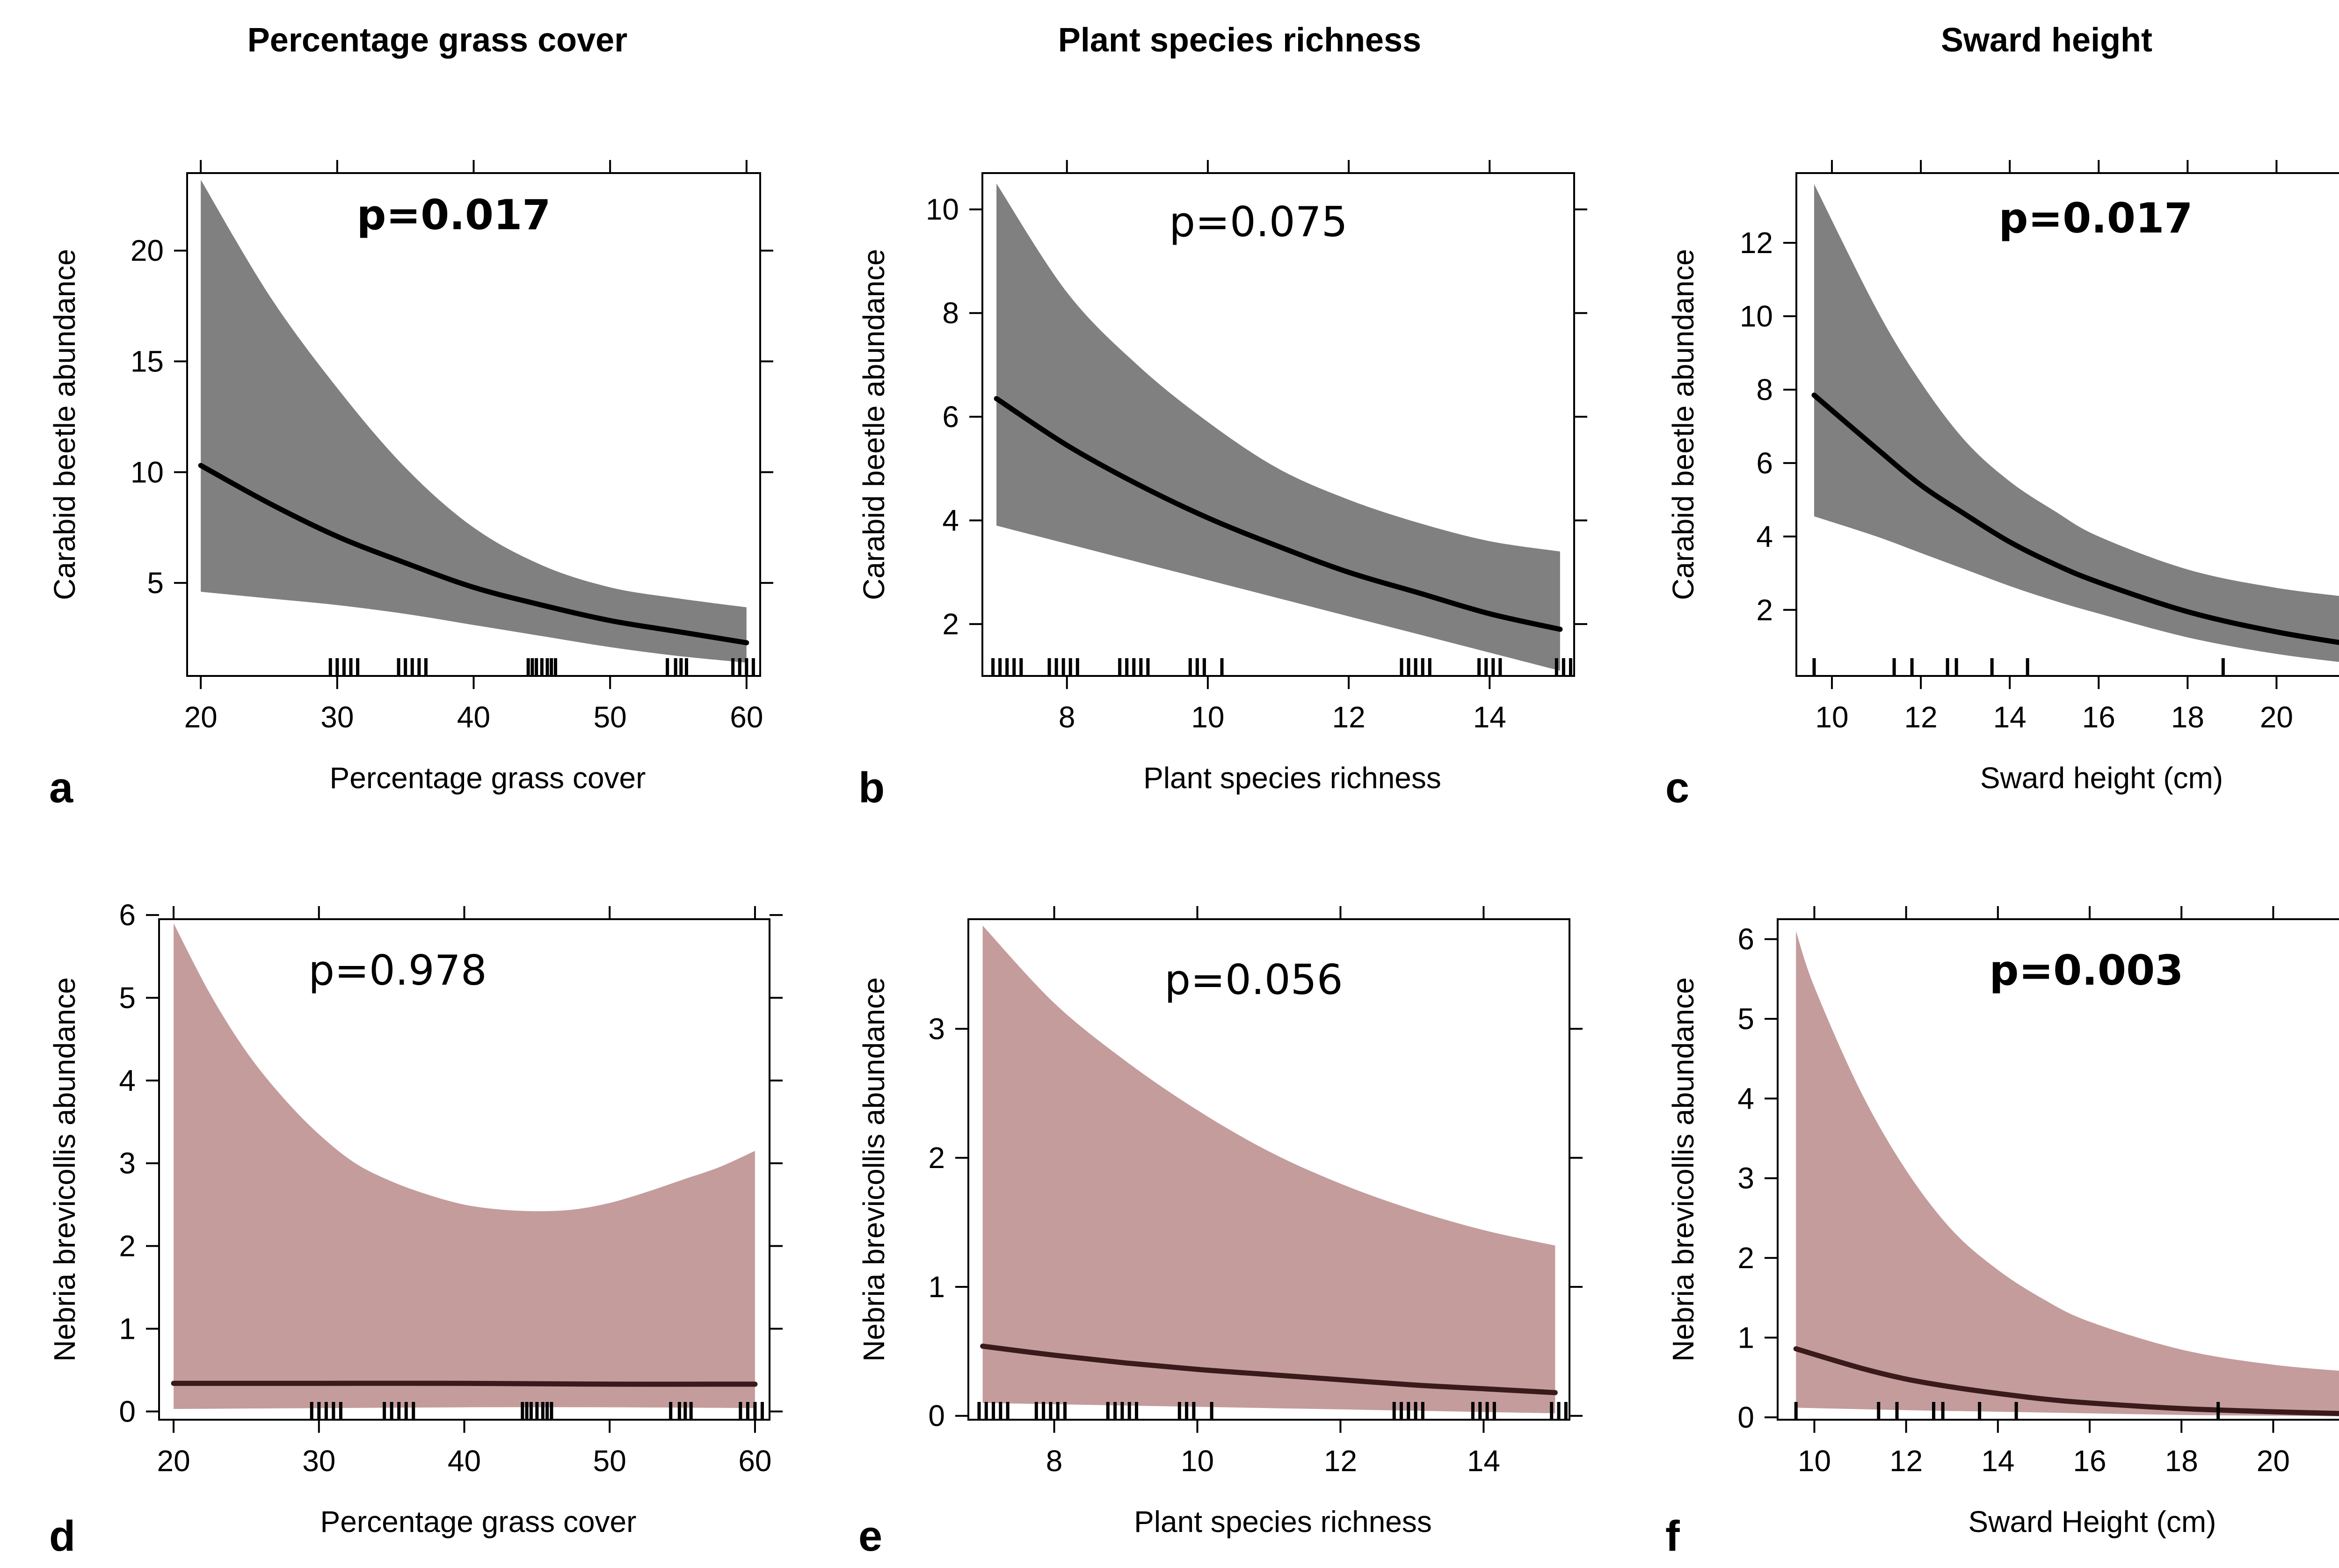 This screenshot has height=1568, width=2339. What do you see at coordinates (2092, 1522) in the screenshot?
I see `x-axis-label-f: Sward Height (cm)` at bounding box center [2092, 1522].